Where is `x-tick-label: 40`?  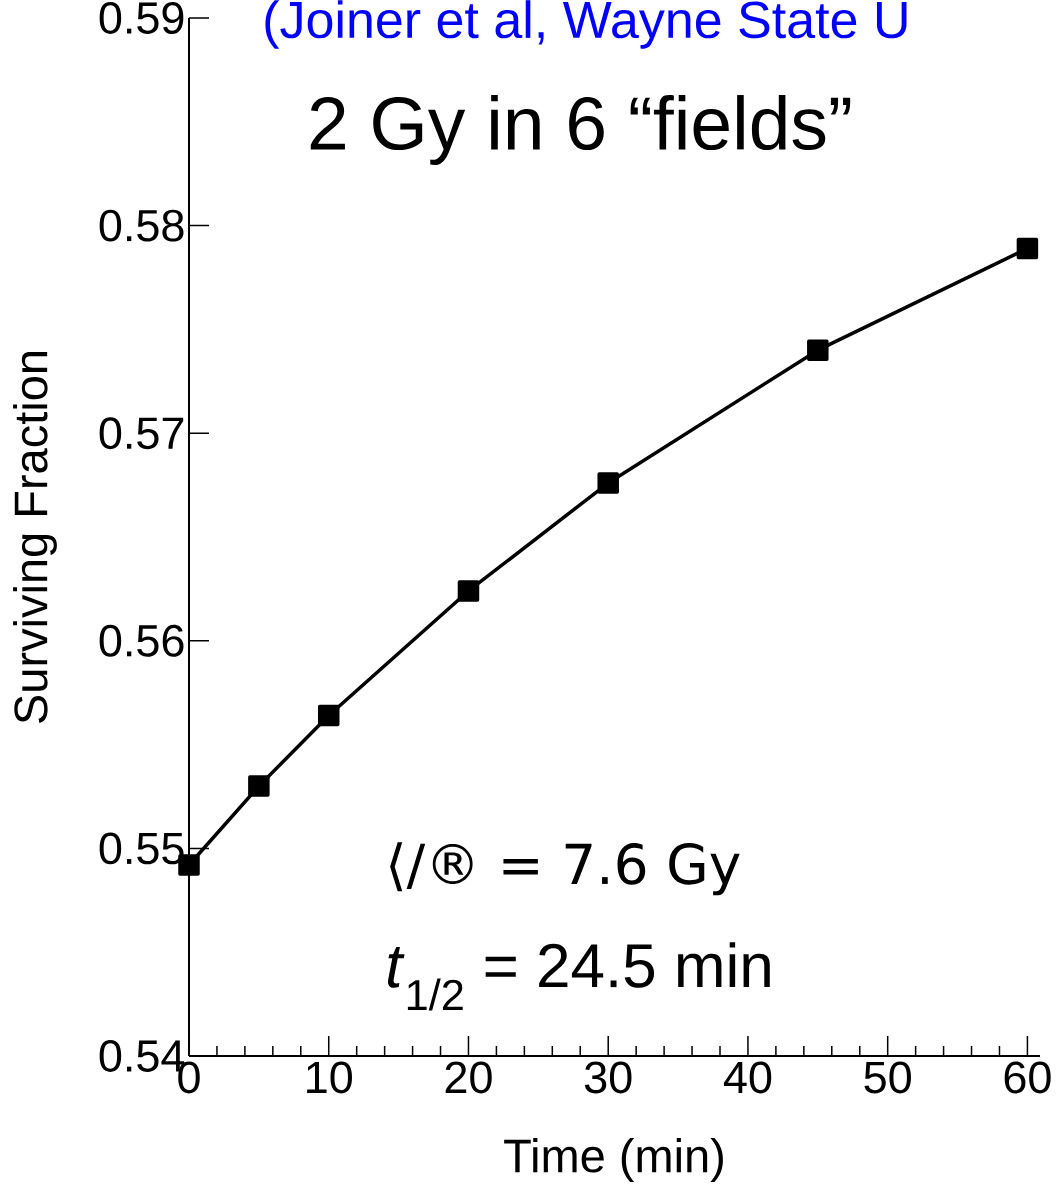 x-tick-label: 40 is located at coordinates (747, 1077).